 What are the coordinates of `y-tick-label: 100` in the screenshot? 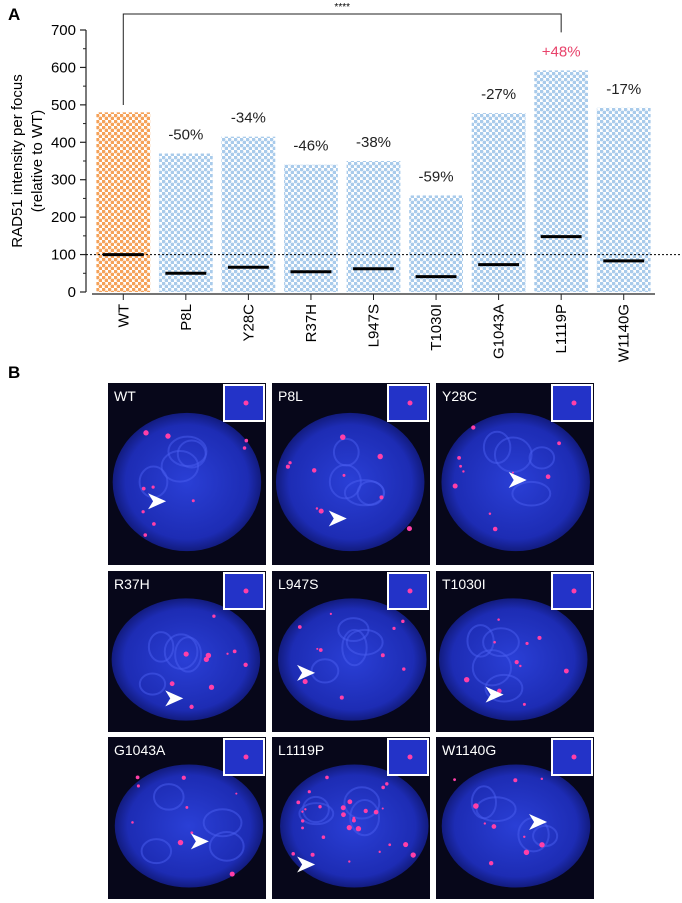 It's located at (63, 255).